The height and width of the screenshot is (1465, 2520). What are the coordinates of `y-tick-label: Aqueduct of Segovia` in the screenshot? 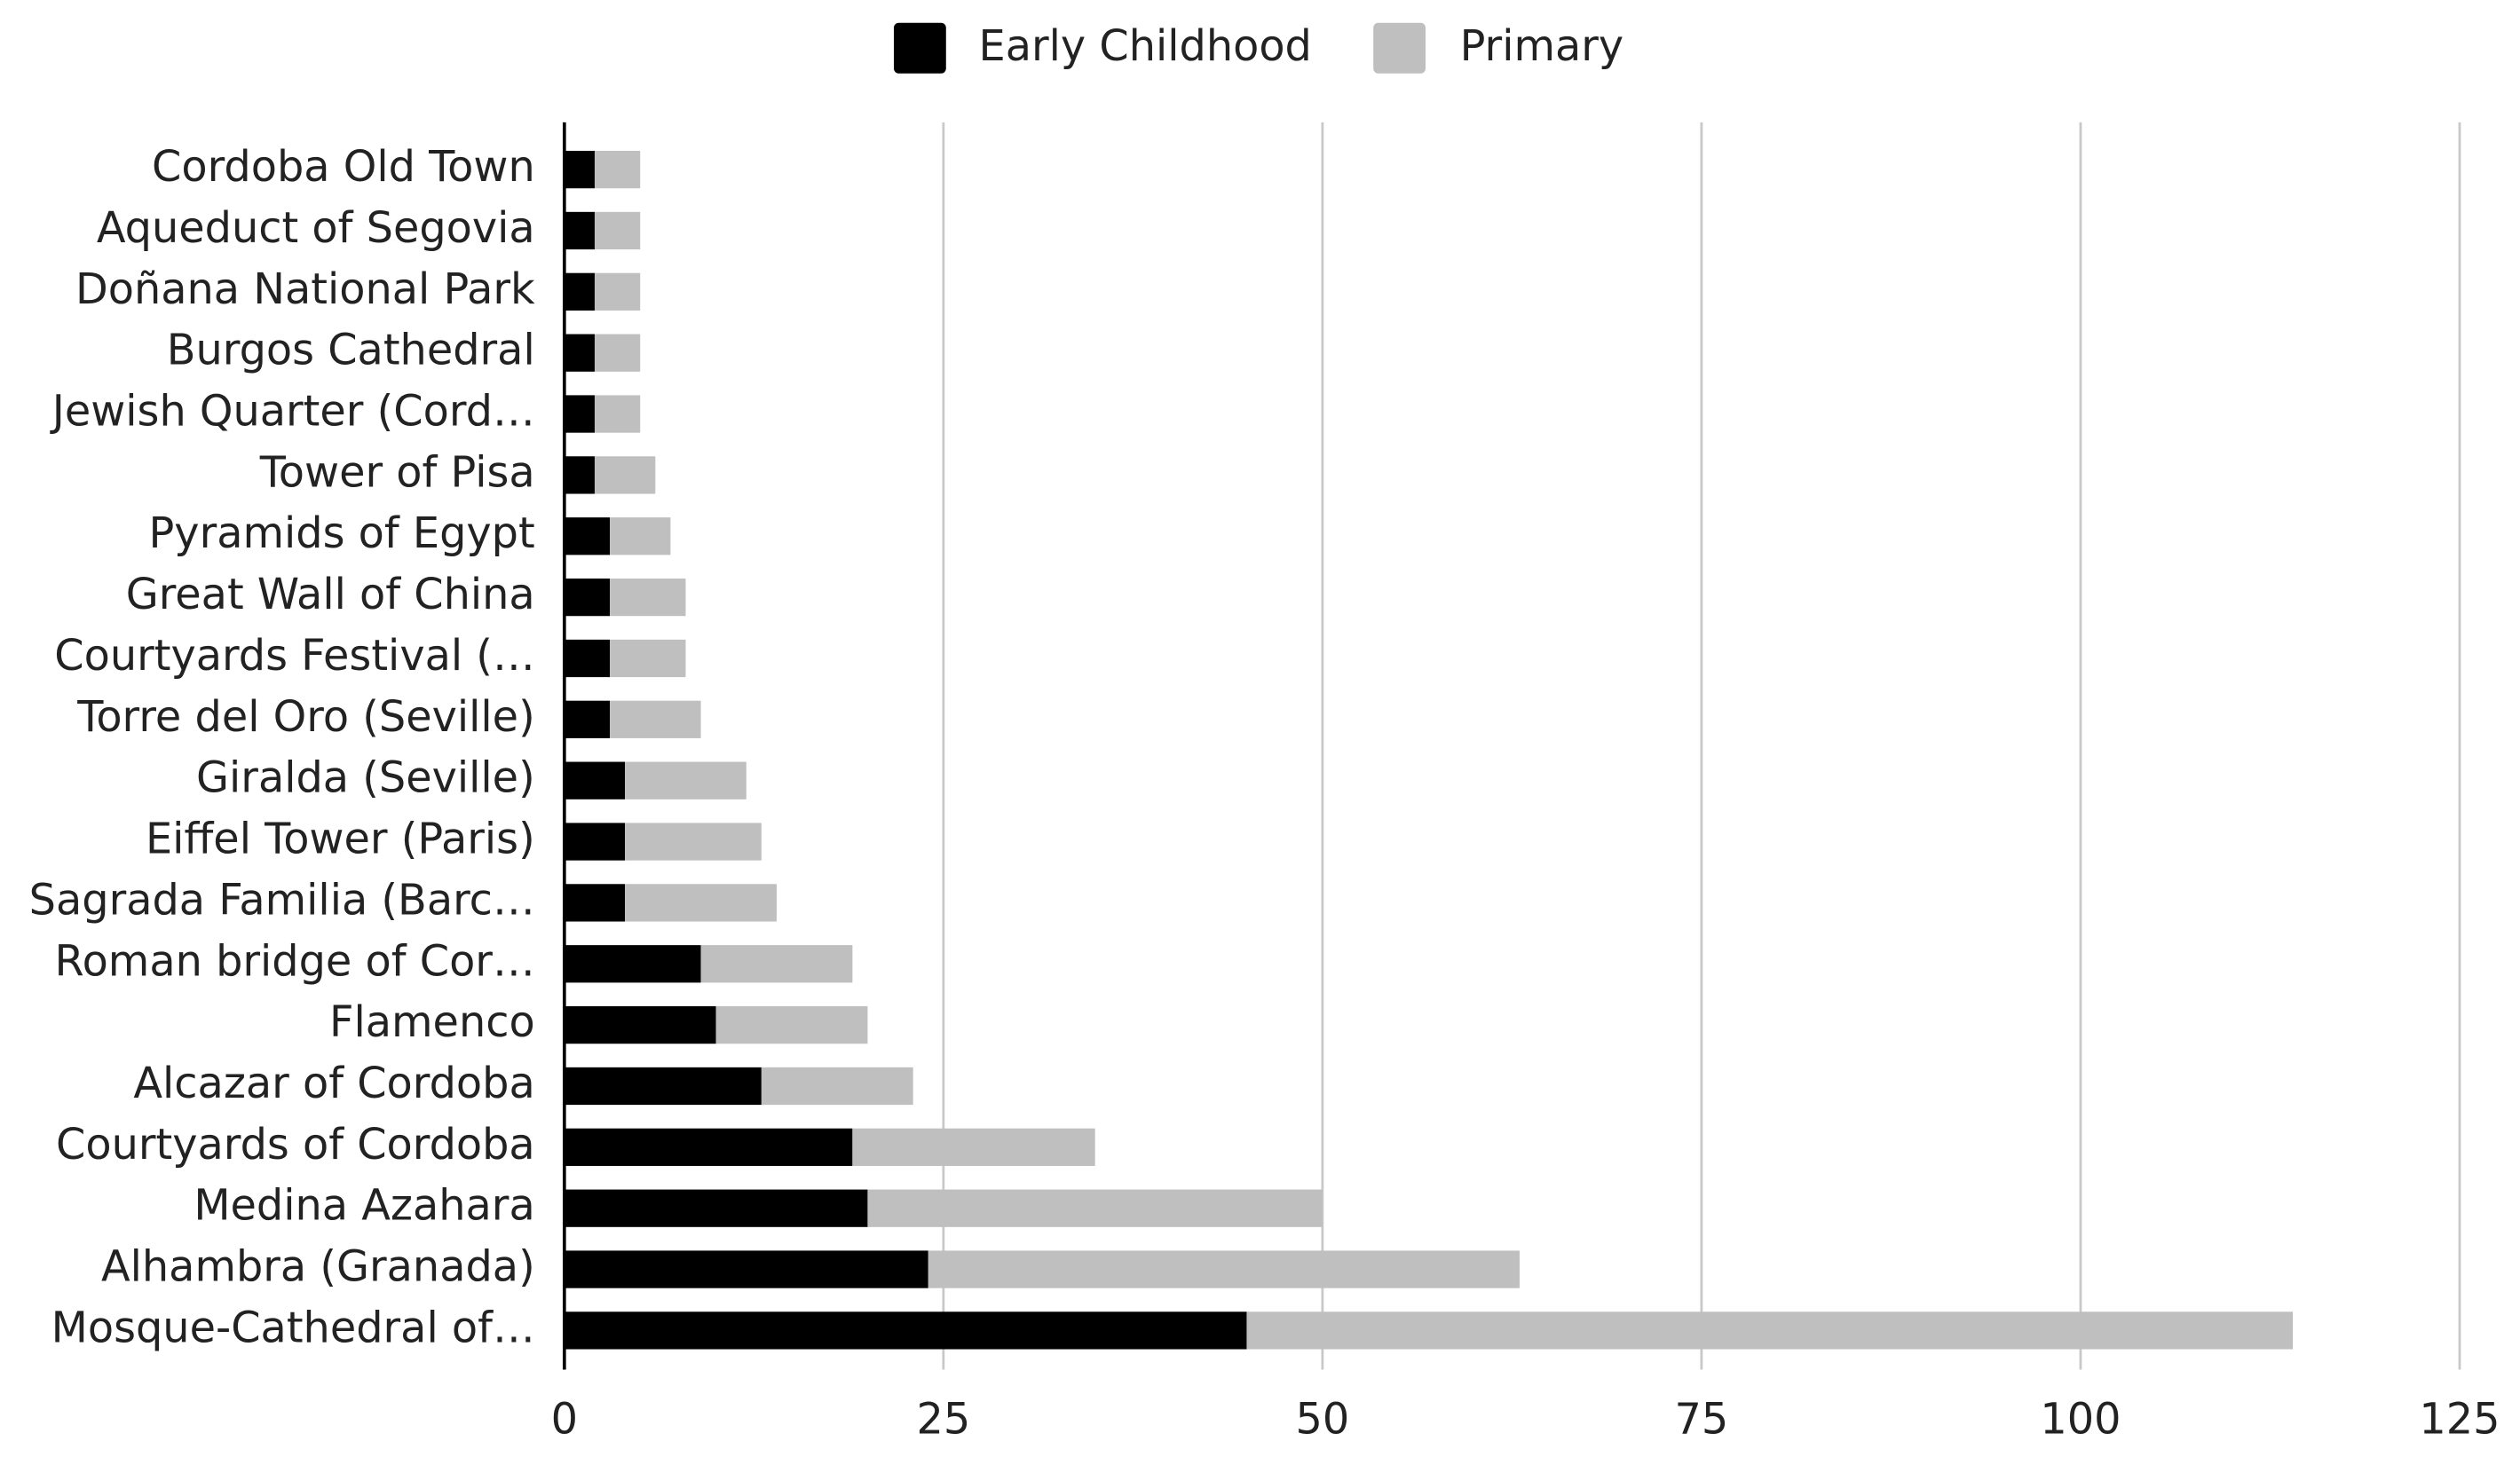 It's located at (316, 229).